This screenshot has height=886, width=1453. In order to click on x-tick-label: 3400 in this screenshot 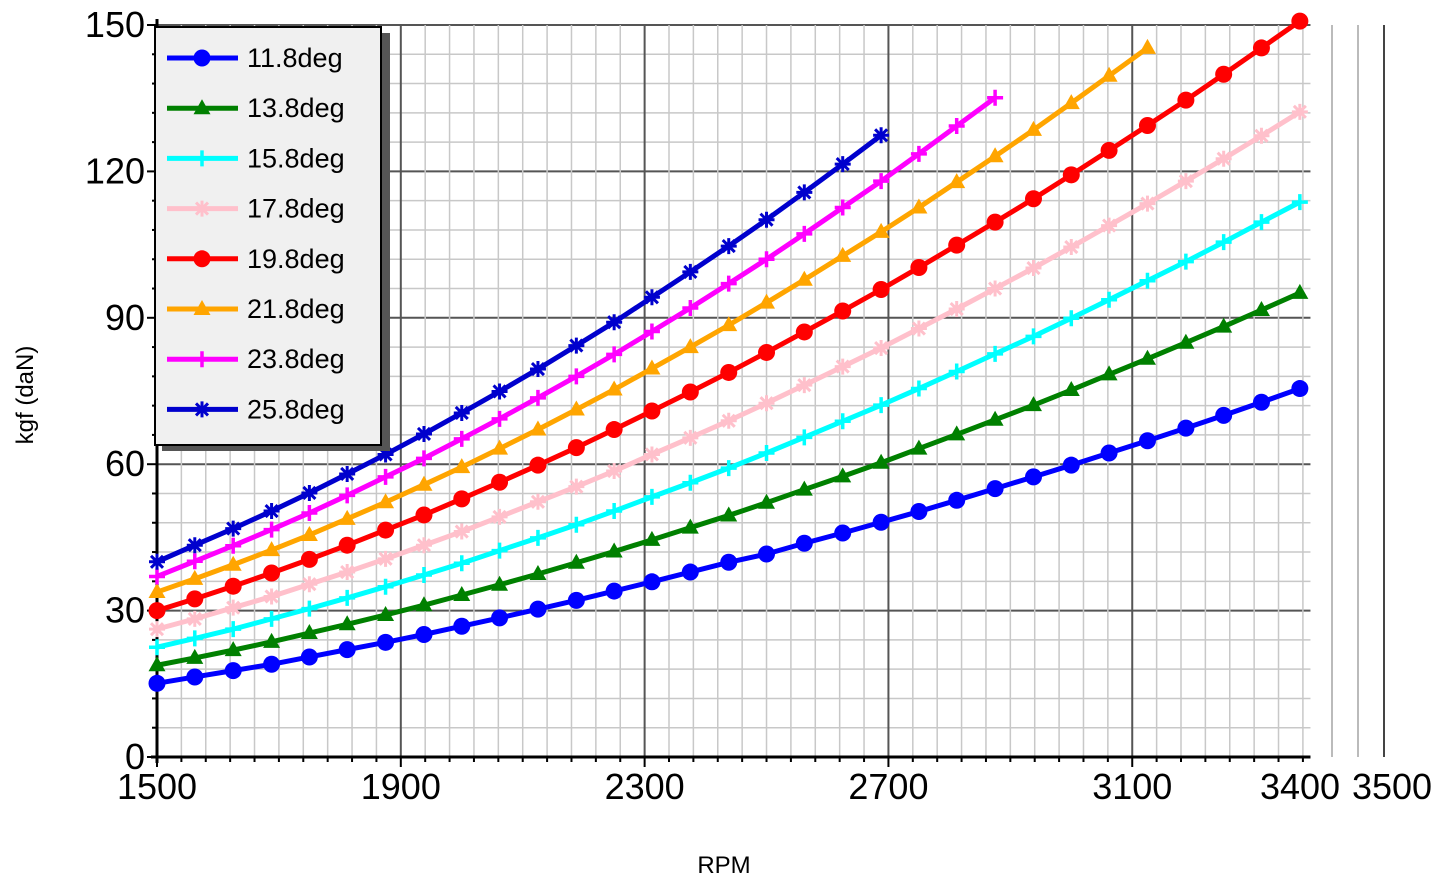, I will do `click(1300, 786)`.